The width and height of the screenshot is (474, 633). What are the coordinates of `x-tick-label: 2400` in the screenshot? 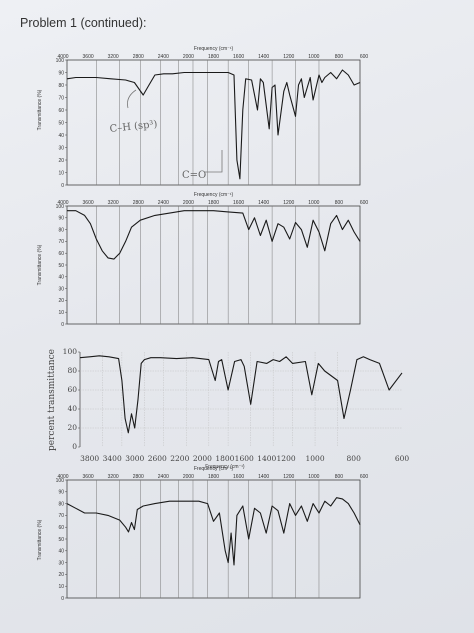 It's located at (163, 203).